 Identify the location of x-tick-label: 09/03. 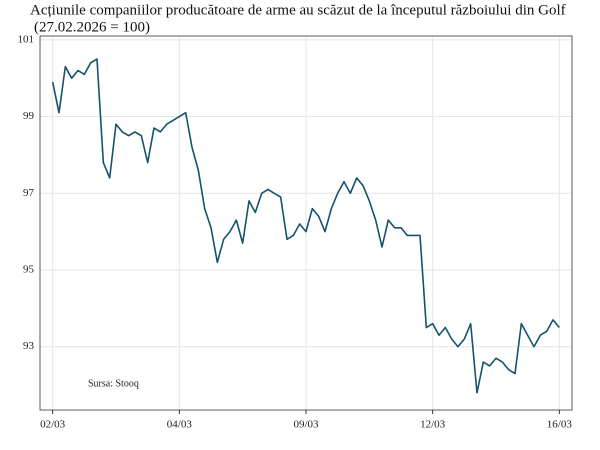
(306, 425).